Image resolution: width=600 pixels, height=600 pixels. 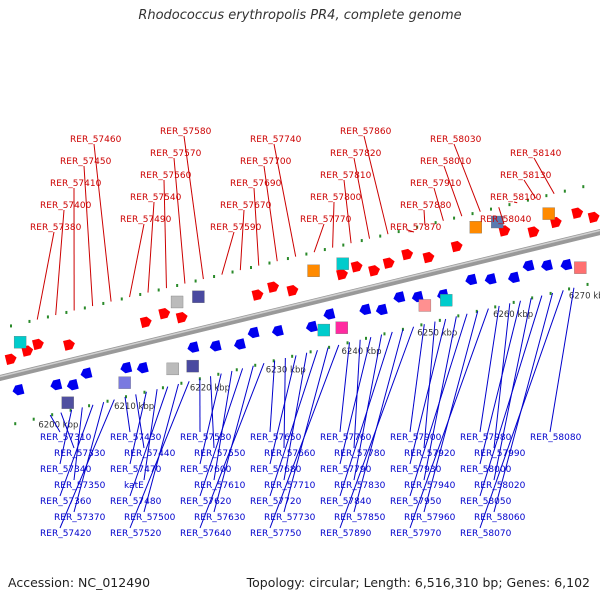 What do you see at coordinates (276, 140) in the screenshot?
I see `forward-gene-label: RER_57740` at bounding box center [276, 140].